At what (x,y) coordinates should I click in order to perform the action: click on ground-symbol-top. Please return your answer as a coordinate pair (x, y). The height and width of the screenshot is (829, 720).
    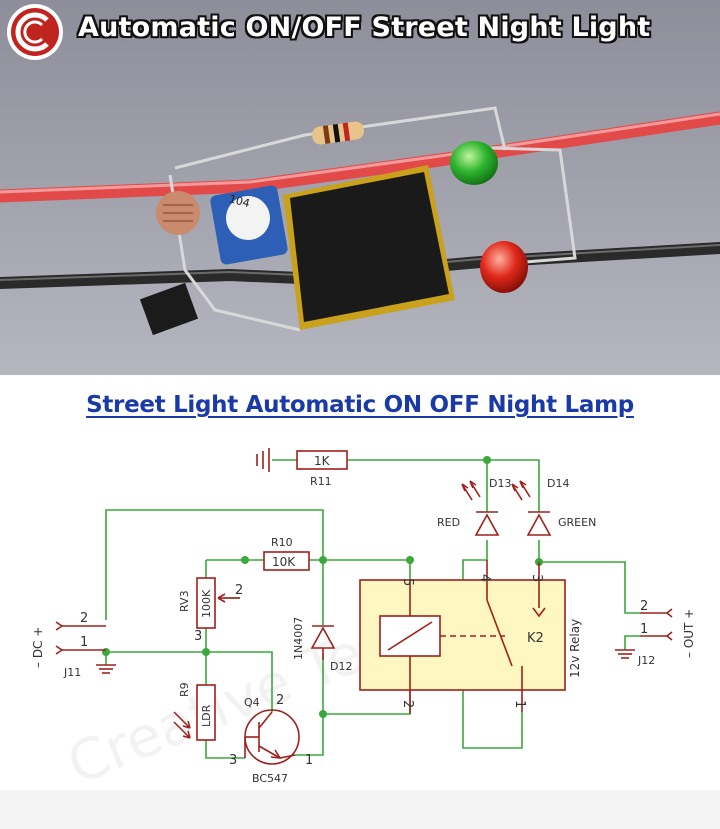
    Looking at the image, I should click on (263, 460).